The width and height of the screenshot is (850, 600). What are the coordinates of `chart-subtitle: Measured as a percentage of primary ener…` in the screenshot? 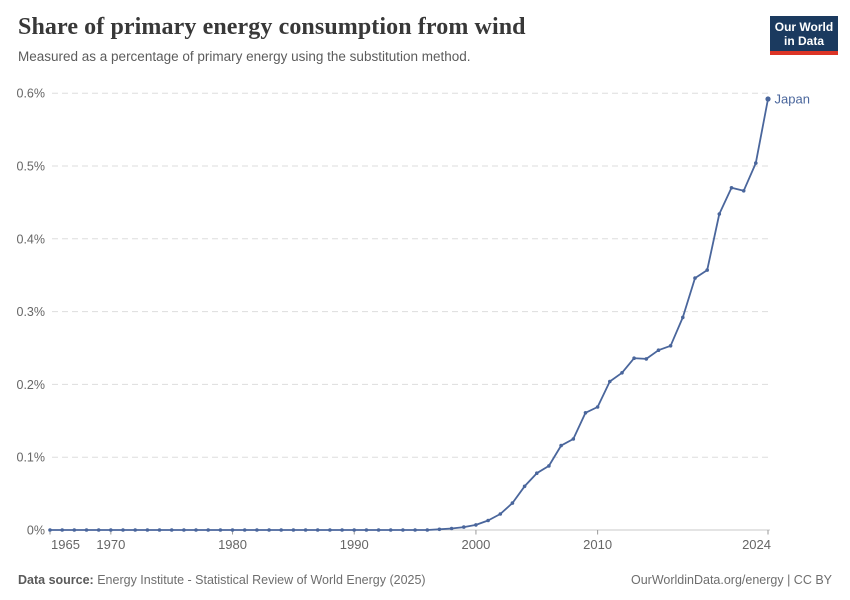 It's located at (244, 56).